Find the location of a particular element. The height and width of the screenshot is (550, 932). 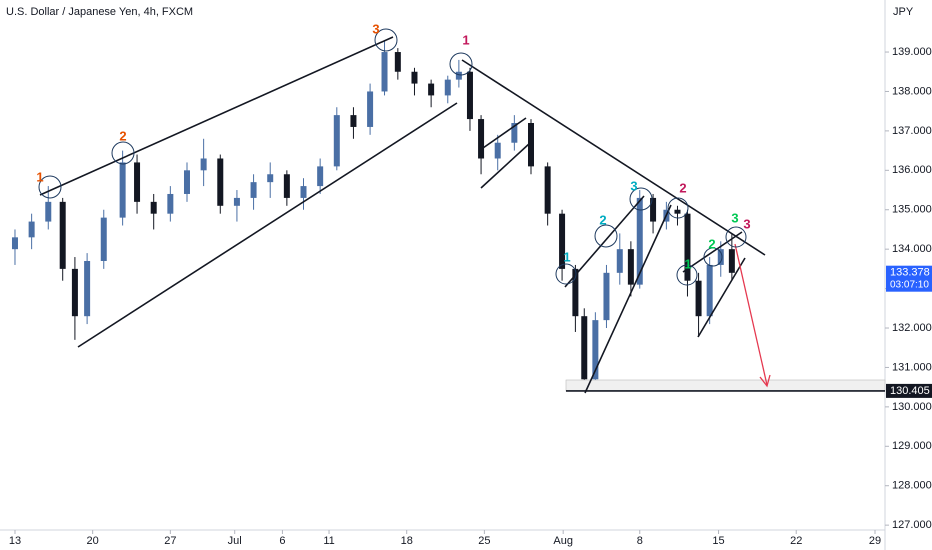

price-tag is located at coordinates (909, 278).